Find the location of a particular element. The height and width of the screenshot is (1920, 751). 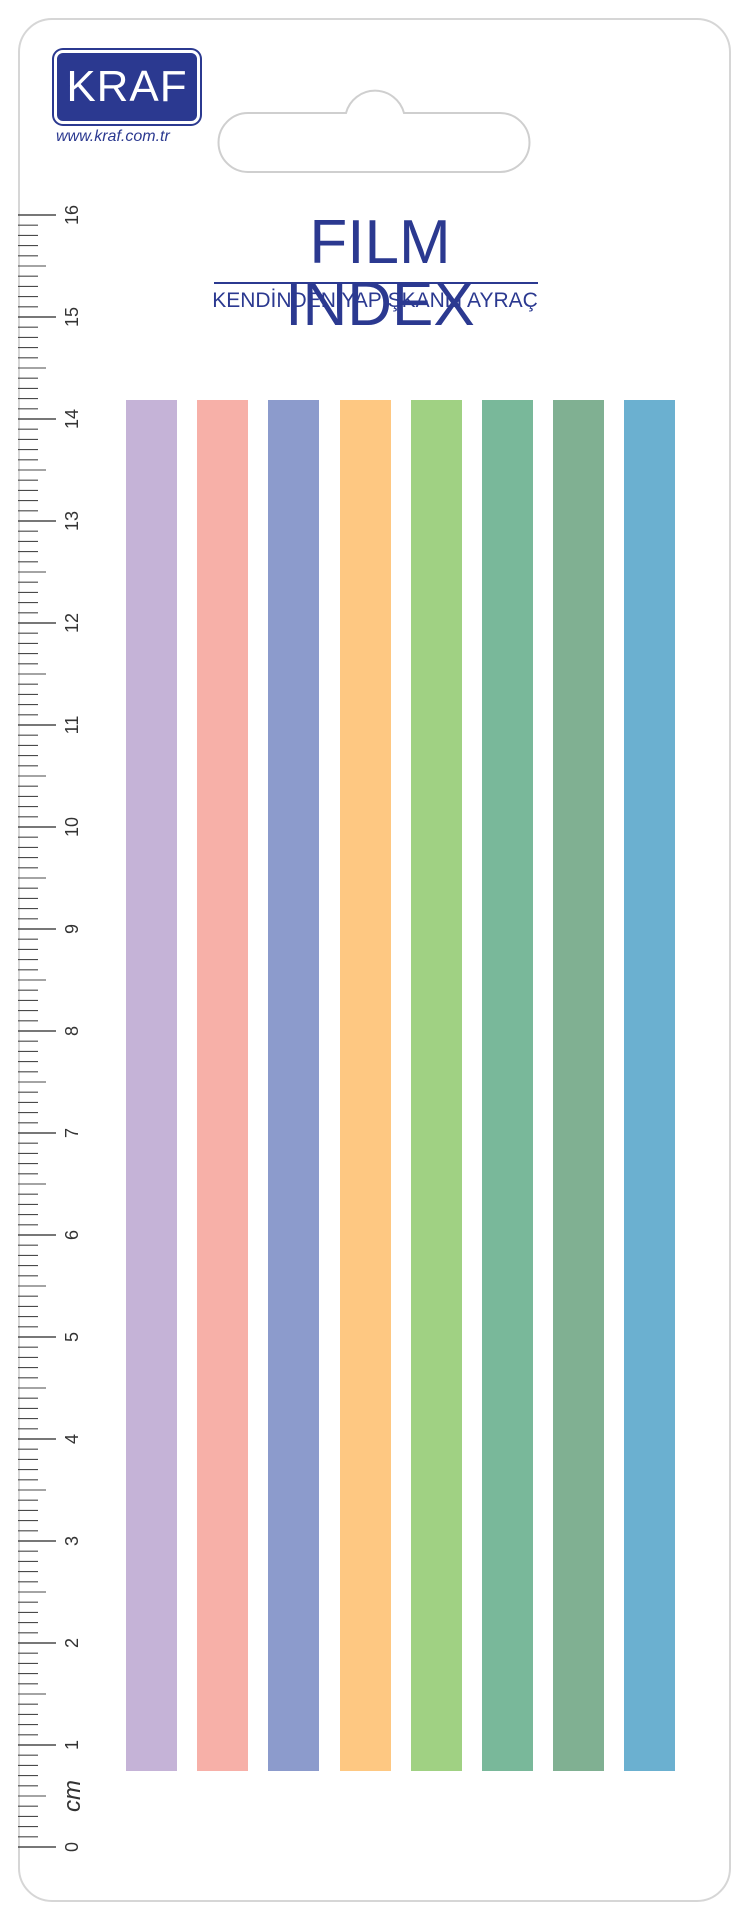

product-subtitle: KENDİNDEN YAPIŞKANLI AYRAÇ is located at coordinates (375, 300).